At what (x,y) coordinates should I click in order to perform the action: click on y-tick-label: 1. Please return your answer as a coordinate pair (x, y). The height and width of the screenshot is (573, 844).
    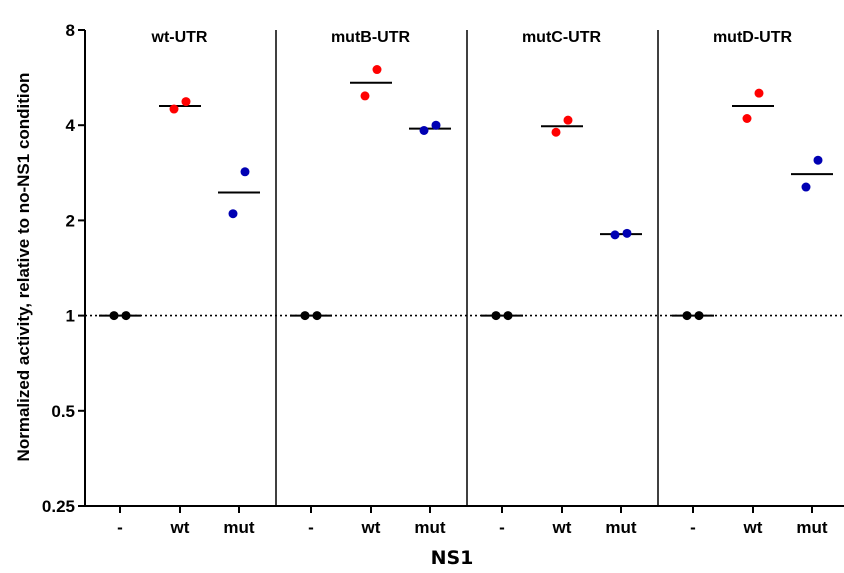
    Looking at the image, I should click on (70, 316).